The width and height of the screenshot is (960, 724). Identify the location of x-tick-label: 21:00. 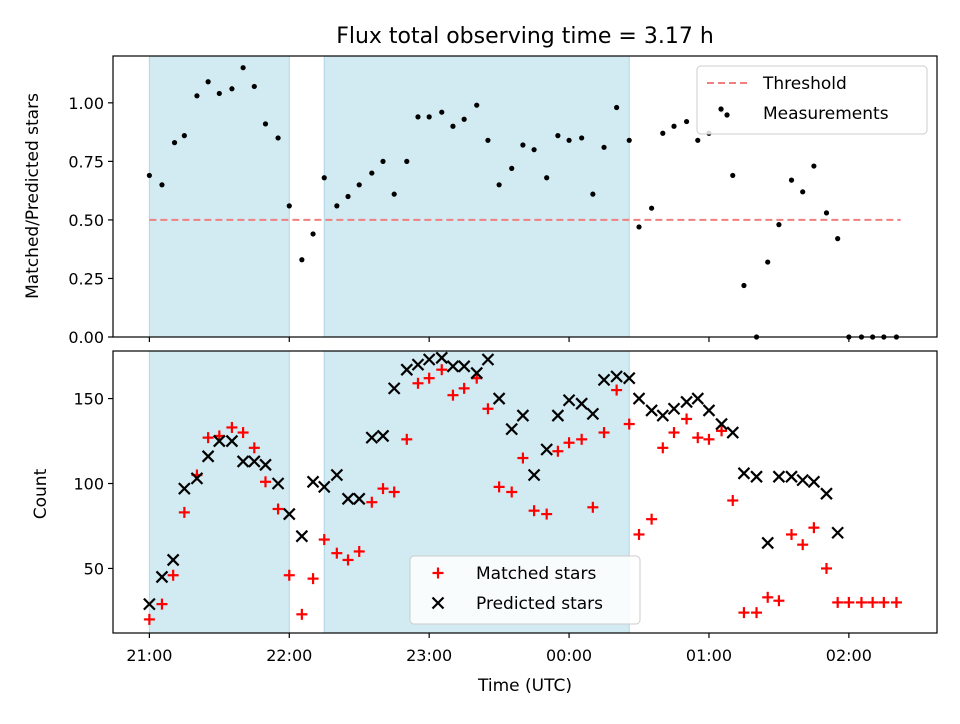
(149, 655).